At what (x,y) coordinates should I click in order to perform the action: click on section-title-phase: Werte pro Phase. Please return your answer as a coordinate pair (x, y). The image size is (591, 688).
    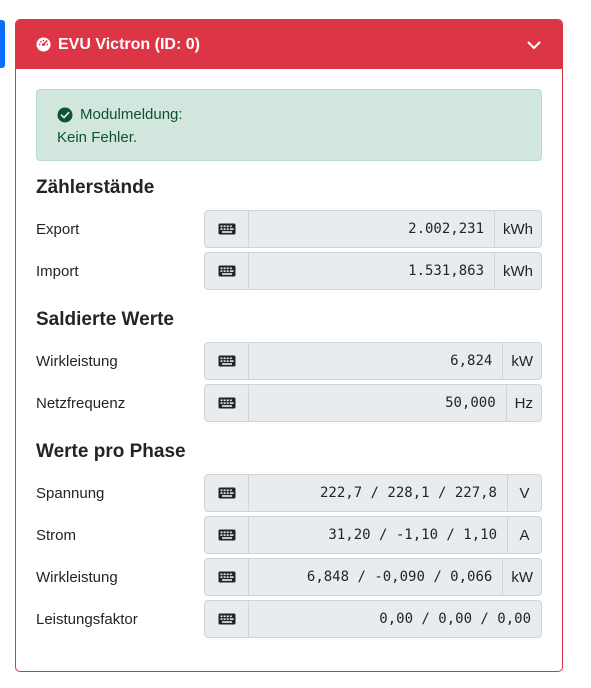
    Looking at the image, I should click on (111, 451).